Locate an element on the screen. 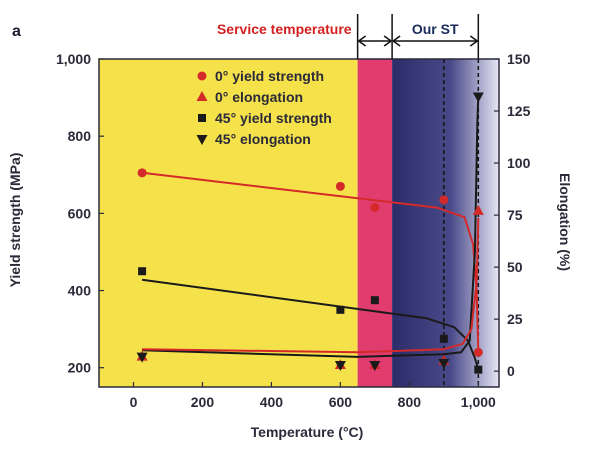 The height and width of the screenshot is (449, 600). x-tick-label: 0 is located at coordinates (134, 402).